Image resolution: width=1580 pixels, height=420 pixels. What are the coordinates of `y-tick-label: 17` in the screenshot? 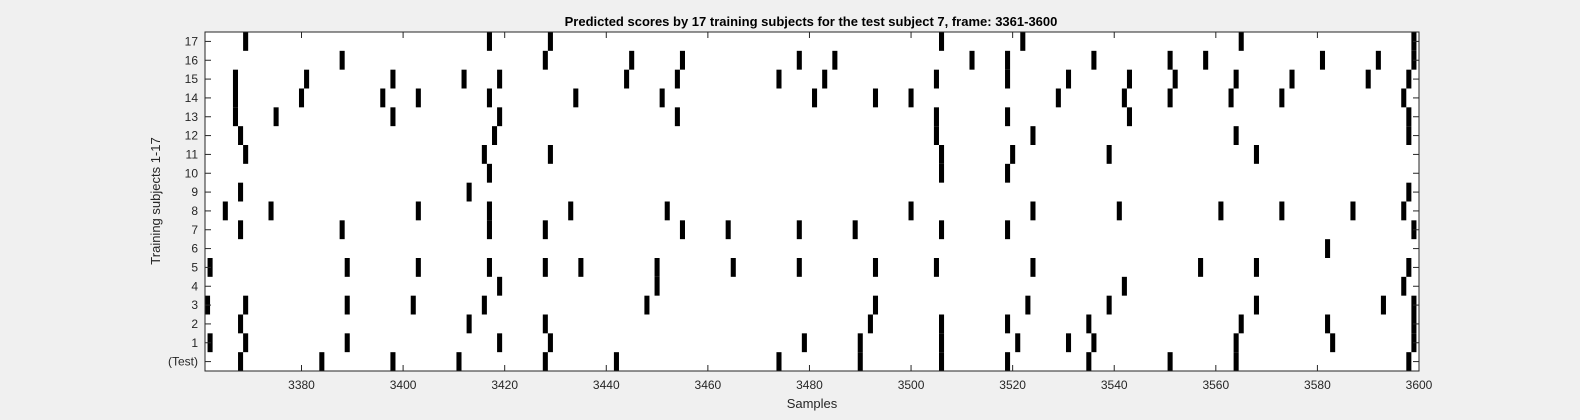 It's located at (192, 41).